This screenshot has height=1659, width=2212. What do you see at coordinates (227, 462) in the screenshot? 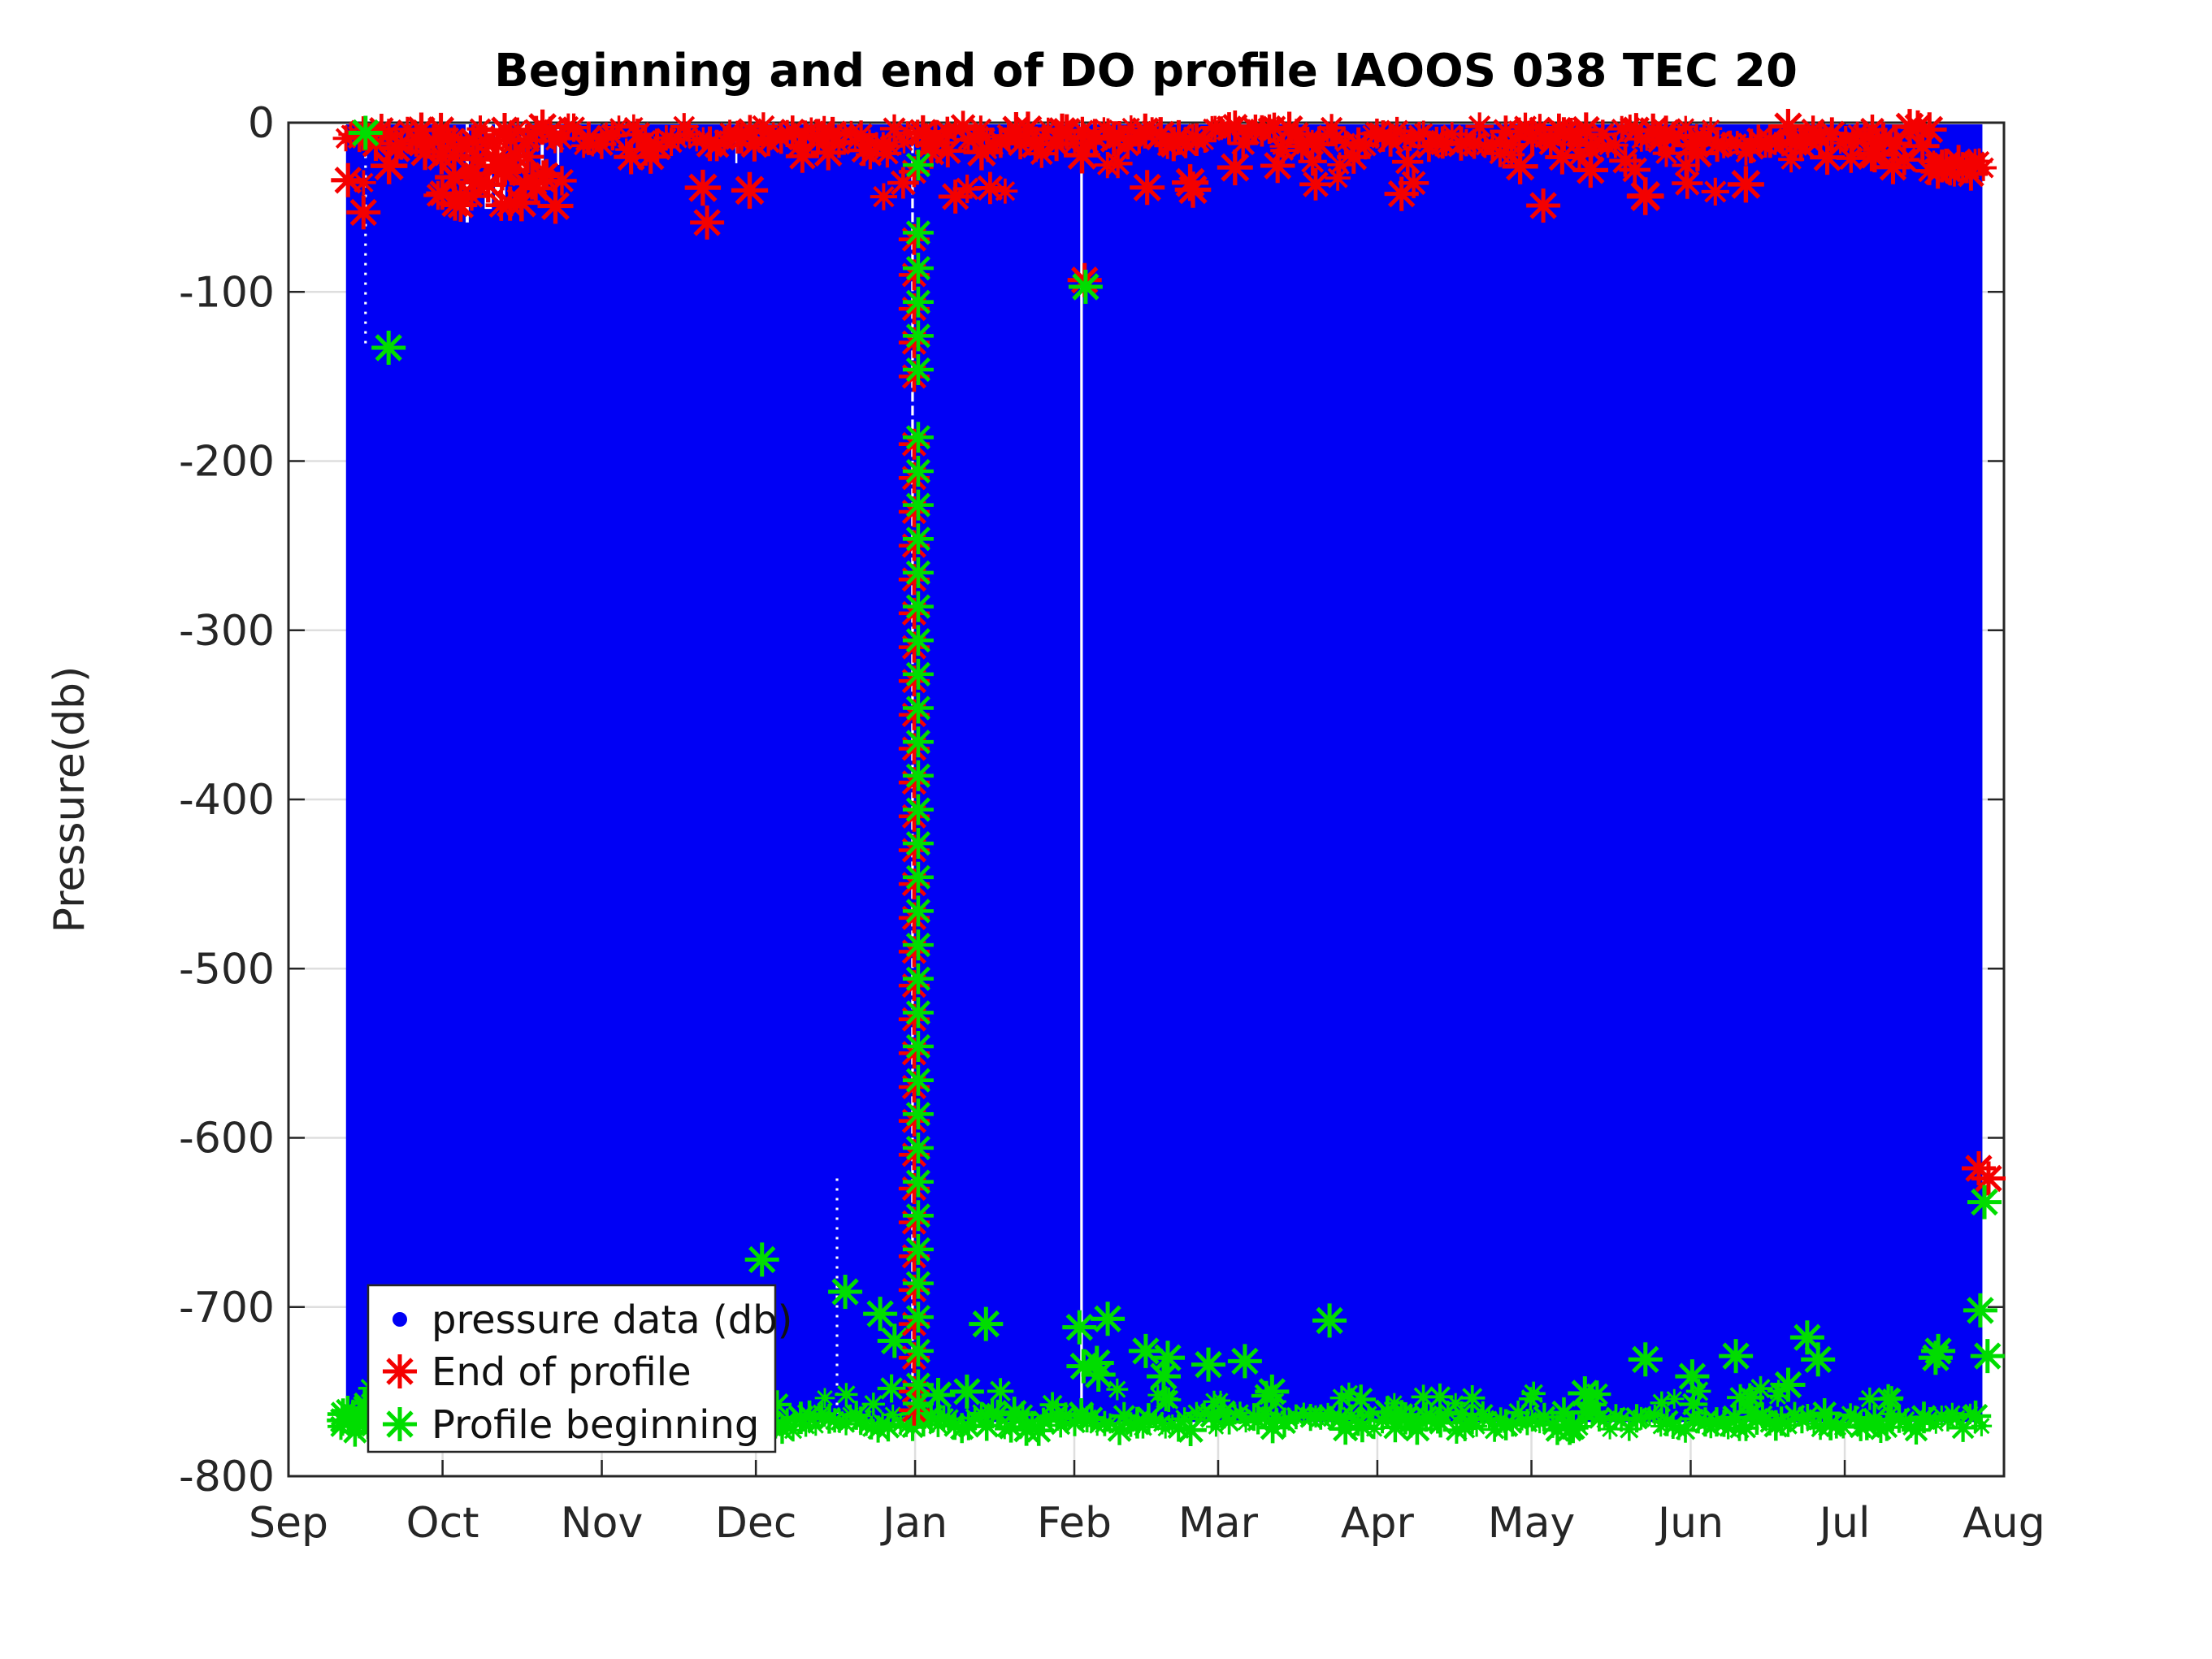
I see `y-tick--200: -200` at bounding box center [227, 462].